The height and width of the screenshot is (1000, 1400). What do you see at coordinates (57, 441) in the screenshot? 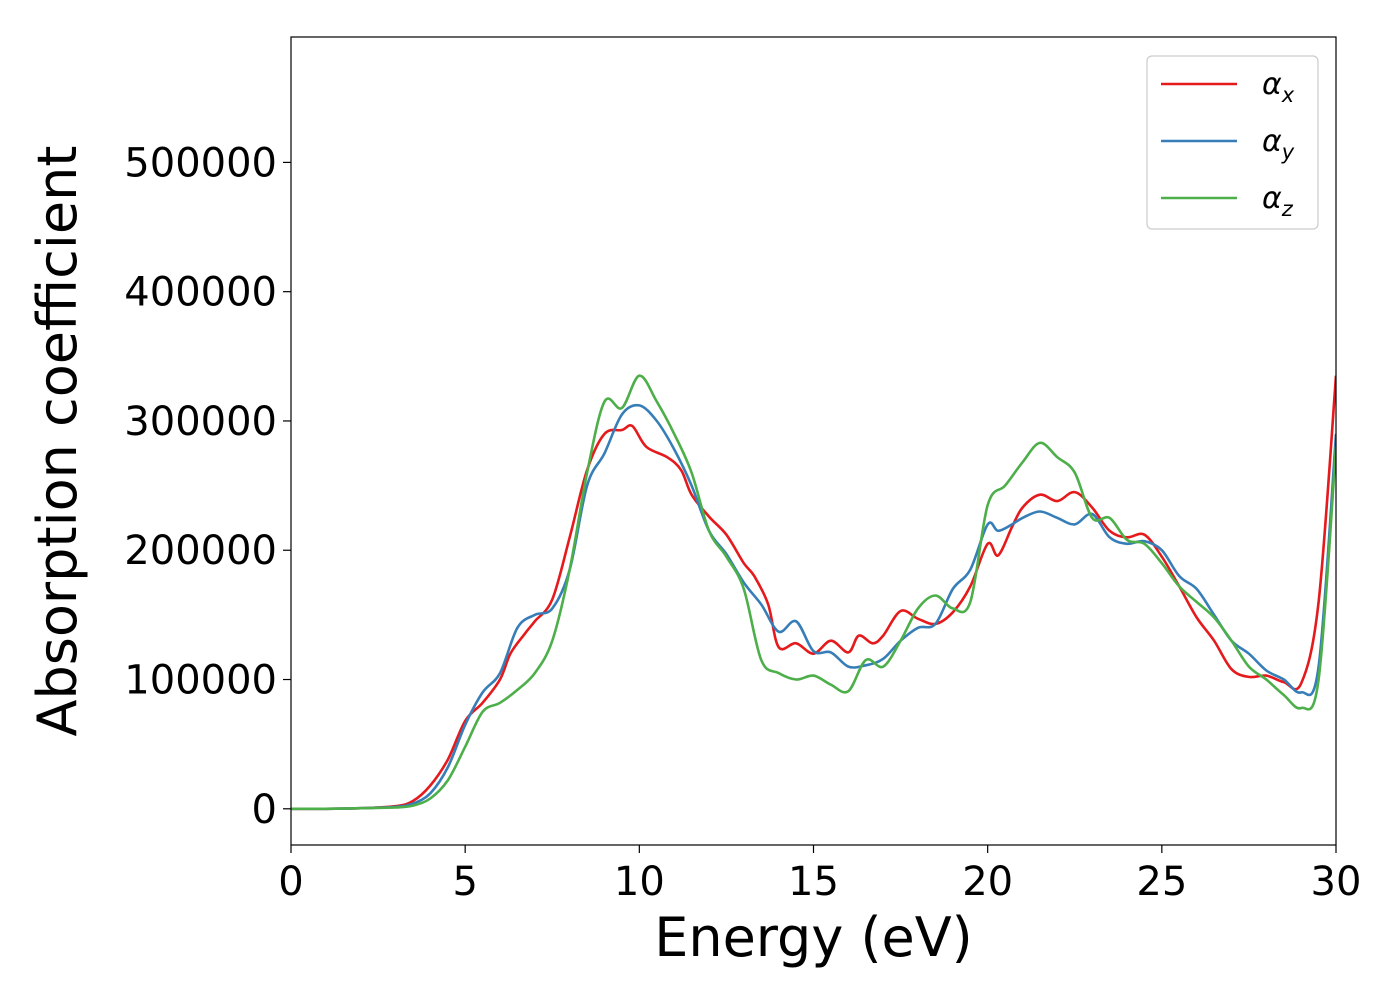
I see `y-axis-title: Absorption coefficient` at bounding box center [57, 441].